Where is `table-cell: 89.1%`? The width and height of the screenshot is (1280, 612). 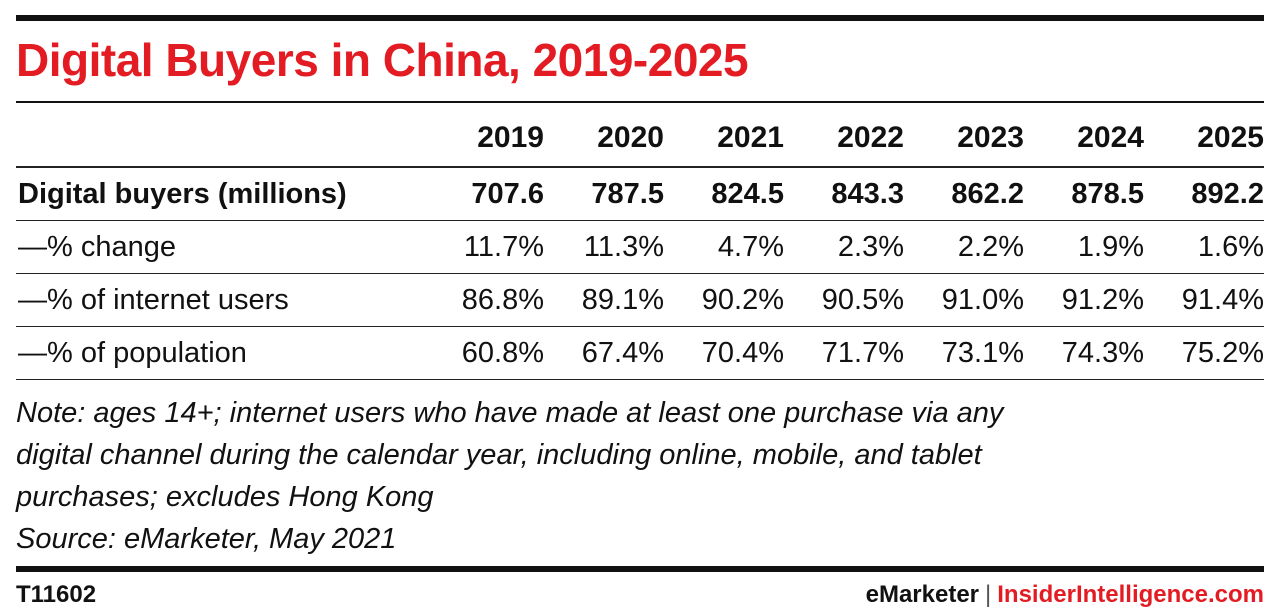
table-cell: 89.1% is located at coordinates (604, 300).